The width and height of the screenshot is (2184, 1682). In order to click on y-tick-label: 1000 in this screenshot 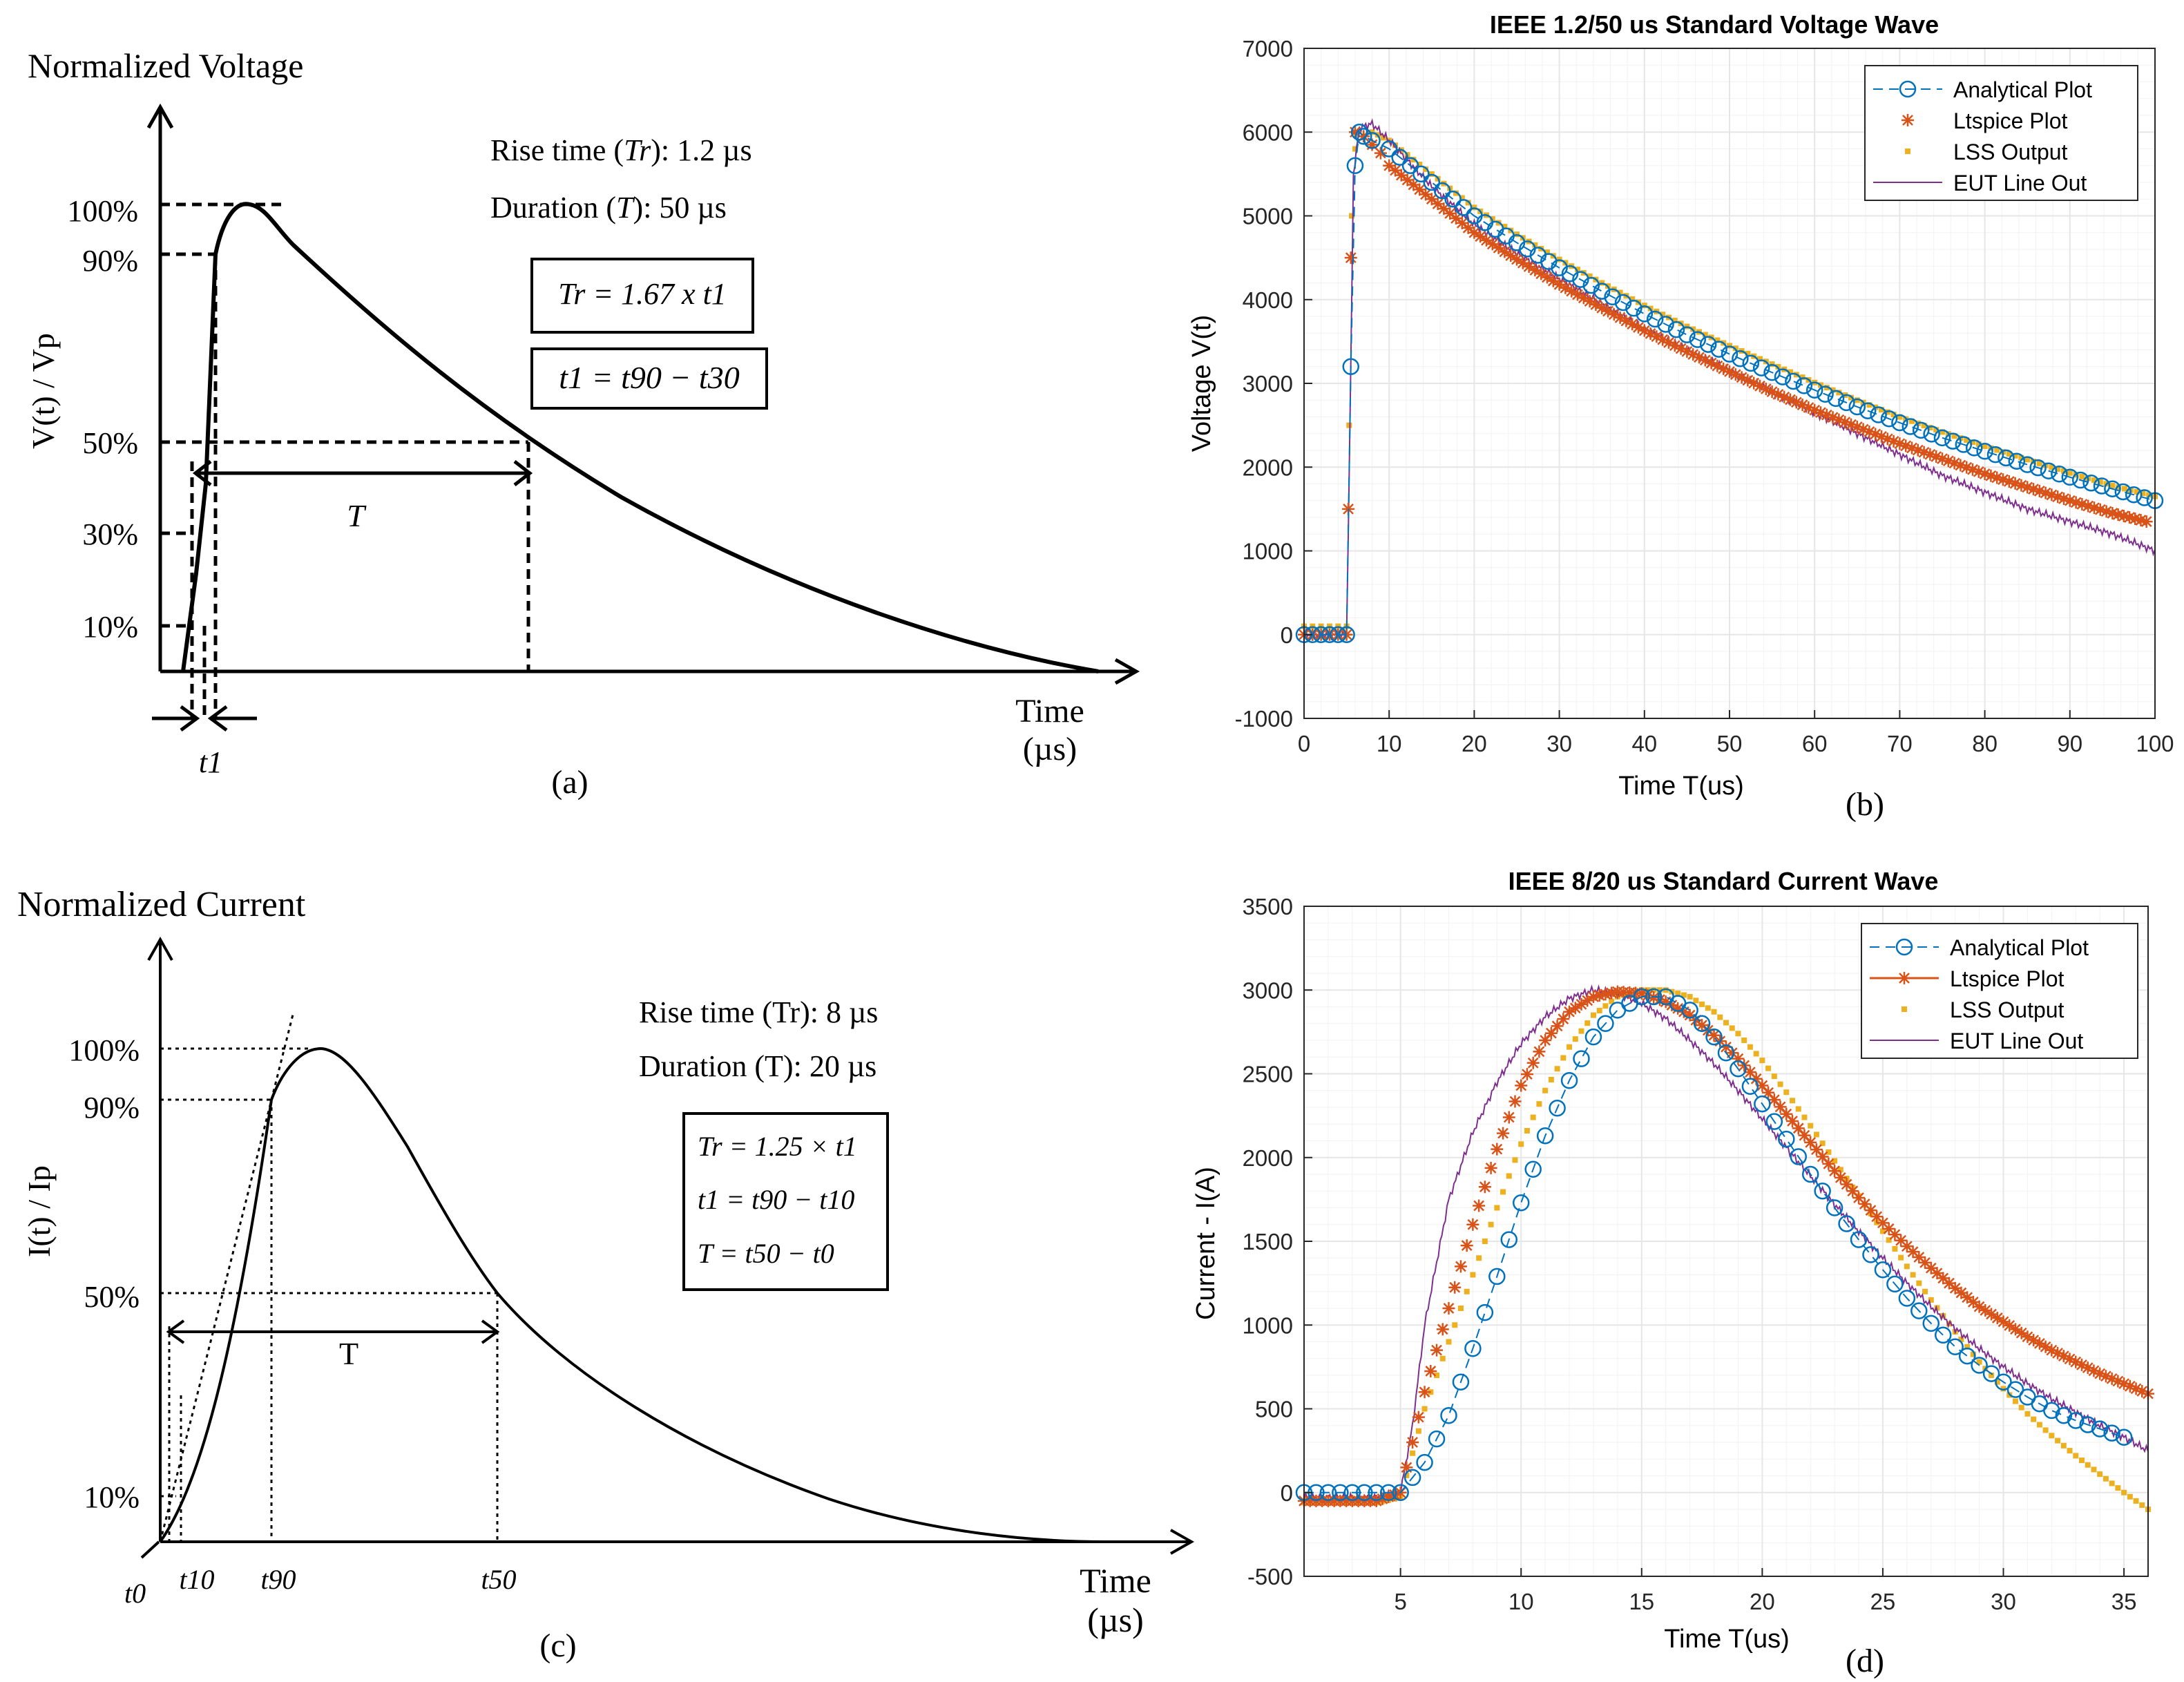, I will do `click(1268, 1325)`.